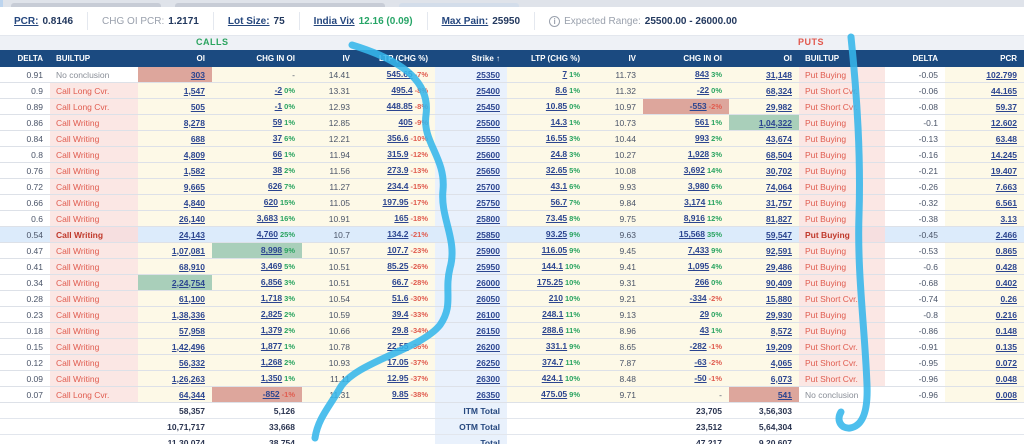 This screenshot has width=1024, height=444. What do you see at coordinates (764, 90) in the screenshot?
I see `put-oi: 68,324` at bounding box center [764, 90].